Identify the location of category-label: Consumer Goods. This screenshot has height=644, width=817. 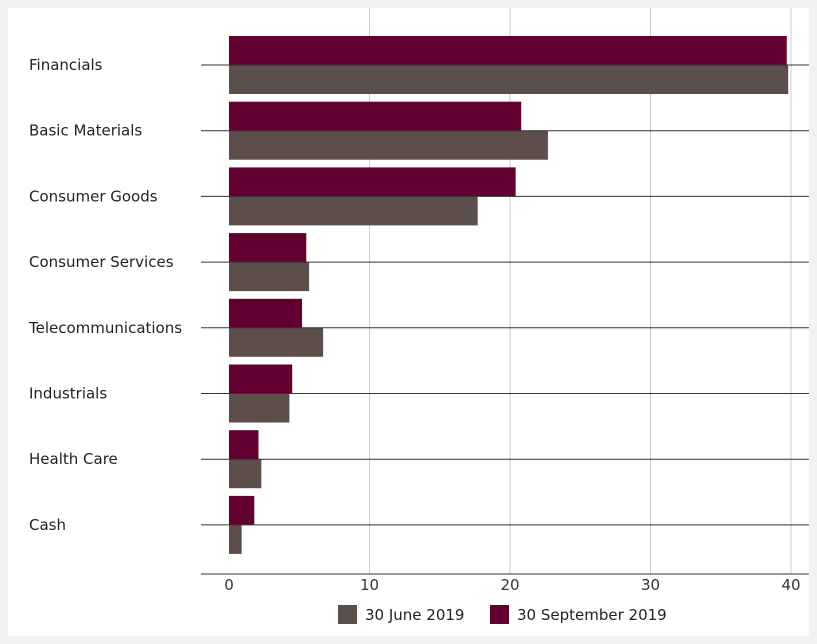
(93, 196).